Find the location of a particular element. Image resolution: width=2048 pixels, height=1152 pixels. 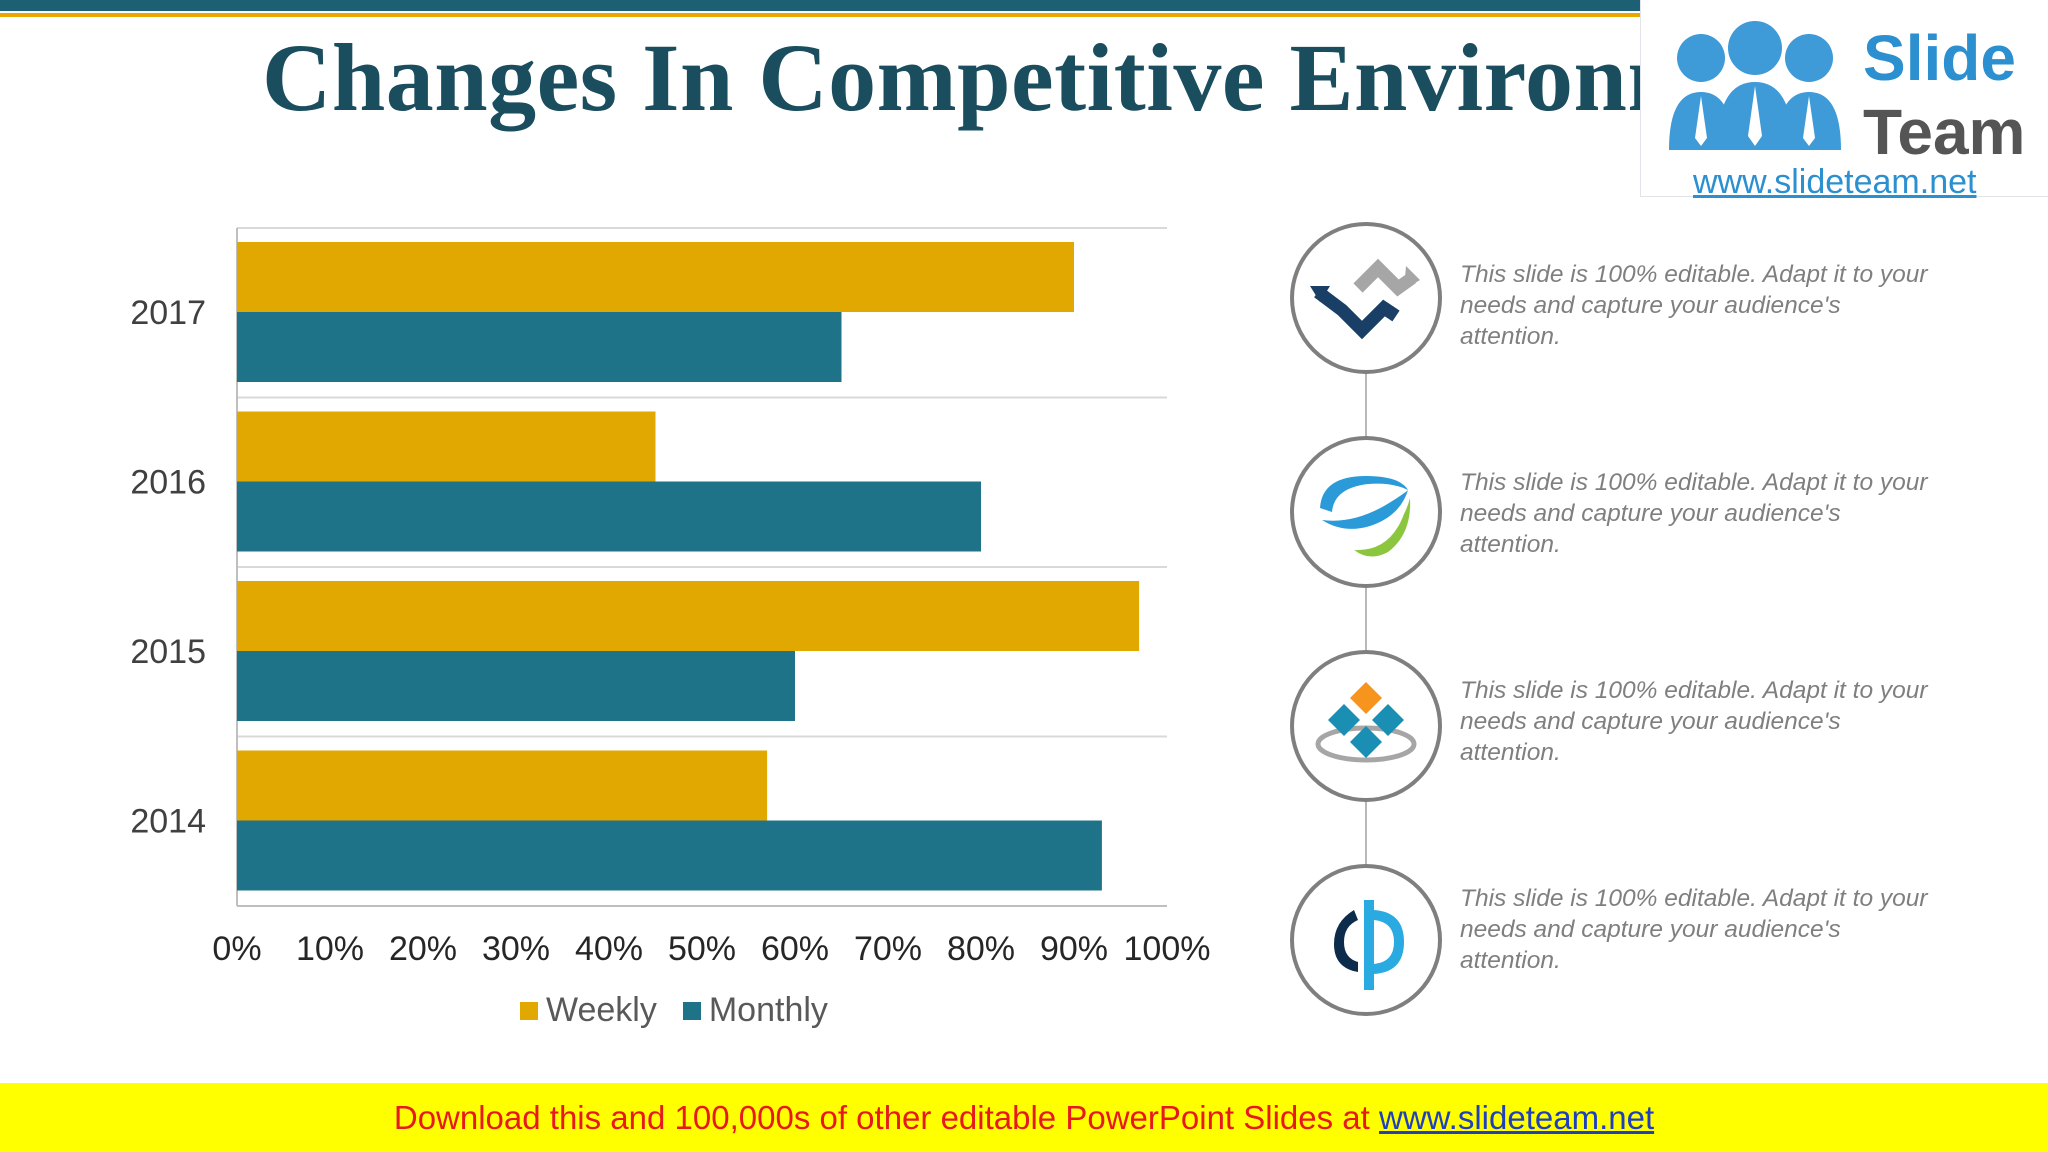

letter-p-icon is located at coordinates (1369, 945).